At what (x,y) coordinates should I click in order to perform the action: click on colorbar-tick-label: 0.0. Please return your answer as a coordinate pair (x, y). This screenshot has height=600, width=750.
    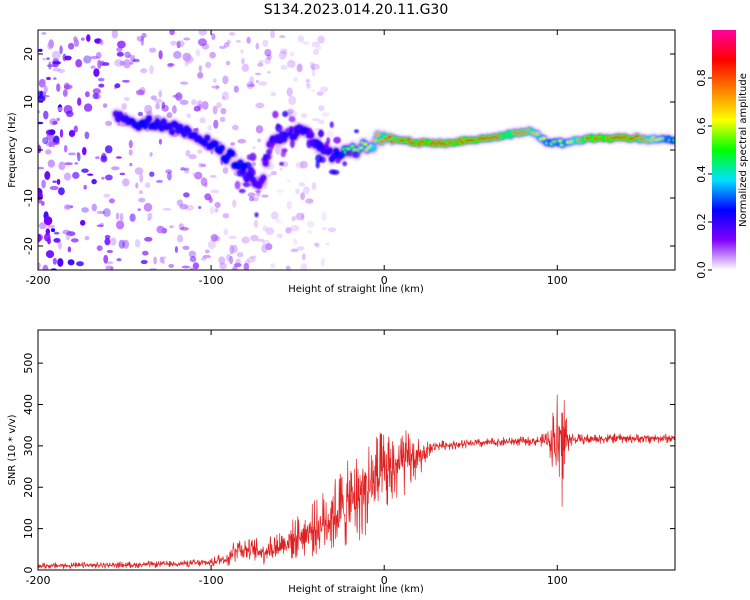
    Looking at the image, I should click on (701, 270).